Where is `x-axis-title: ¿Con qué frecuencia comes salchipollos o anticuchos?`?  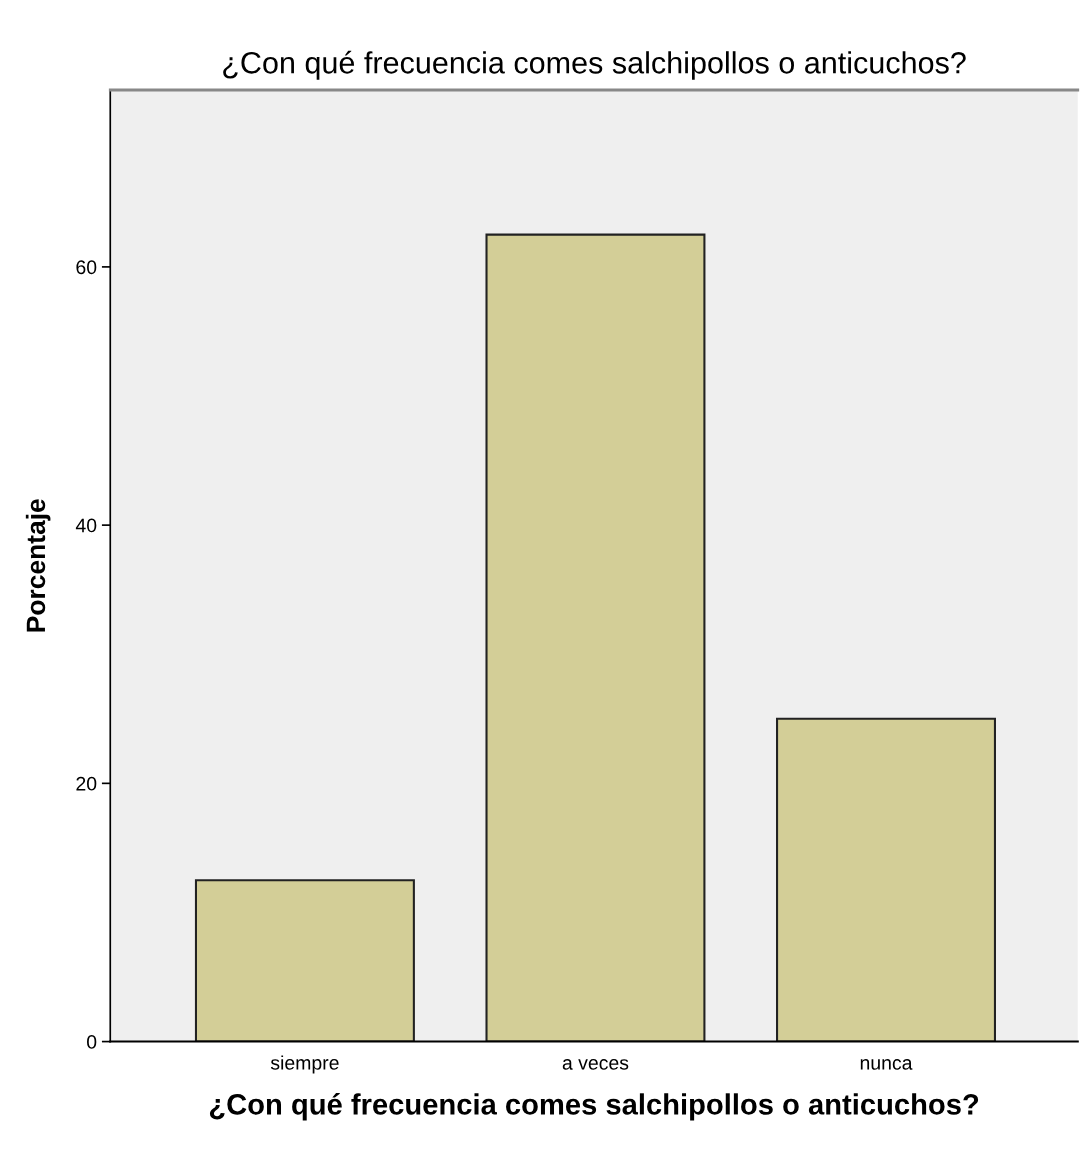
x-axis-title: ¿Con qué frecuencia comes salchipollos o anticuchos? is located at coordinates (594, 1107).